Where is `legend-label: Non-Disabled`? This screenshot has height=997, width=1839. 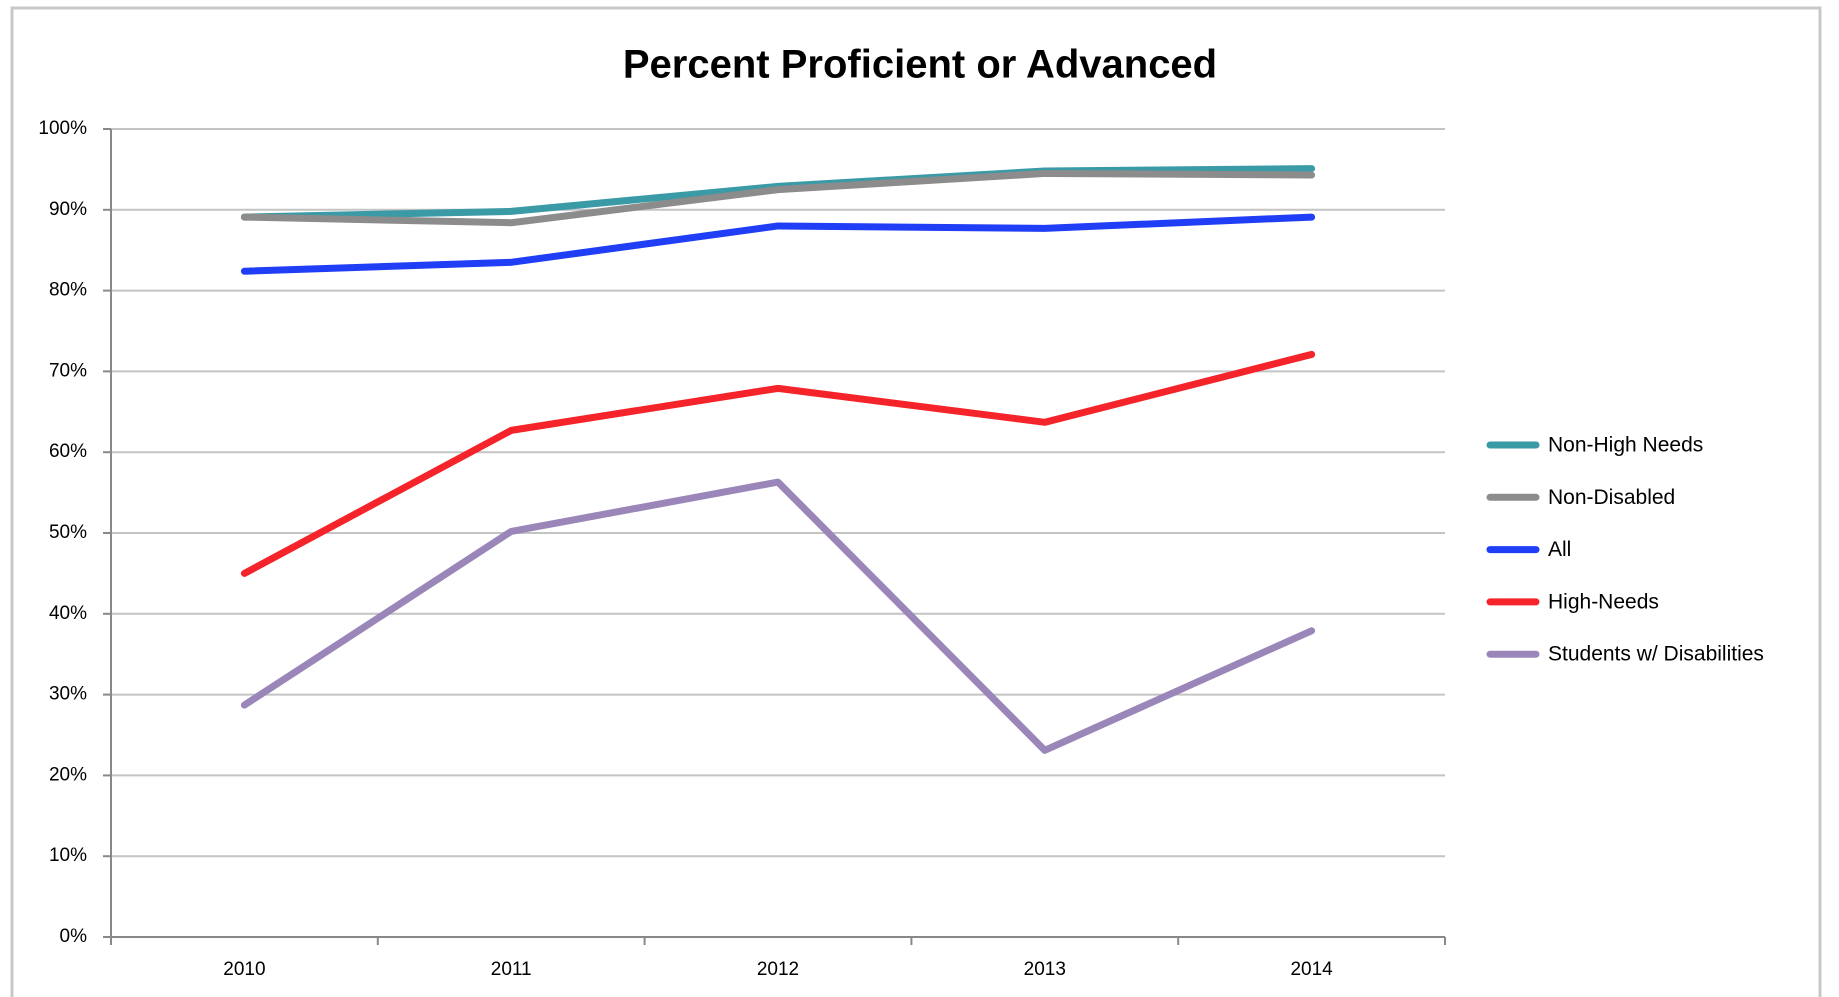
legend-label: Non-Disabled is located at coordinates (1611, 497).